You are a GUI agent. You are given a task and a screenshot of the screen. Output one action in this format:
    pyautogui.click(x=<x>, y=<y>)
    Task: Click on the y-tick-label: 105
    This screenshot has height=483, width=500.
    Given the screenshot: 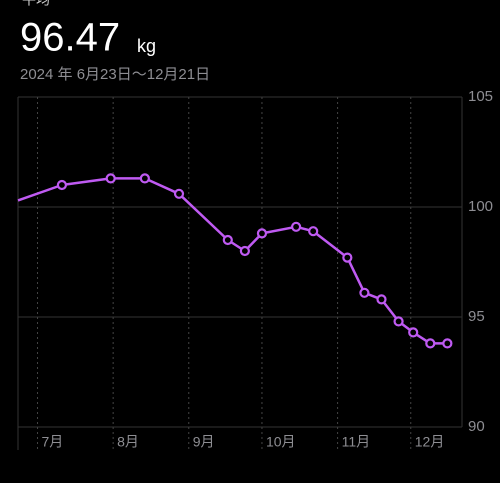 What is the action you would take?
    pyautogui.click(x=480, y=96)
    